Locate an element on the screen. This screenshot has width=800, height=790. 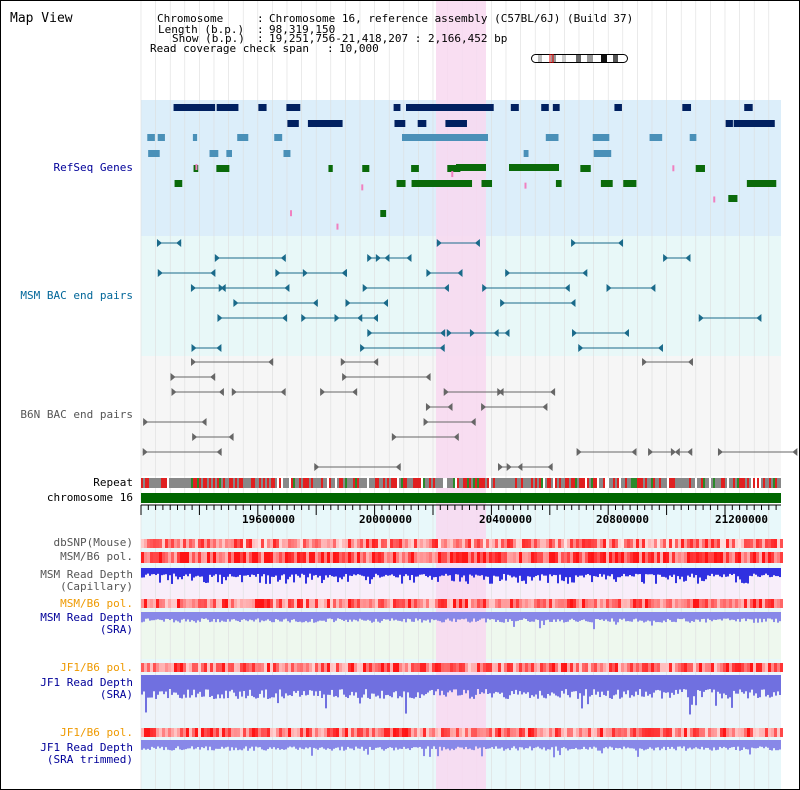
track-label-jf1-pol-2: JF1/B6 pol. is located at coordinates (96, 732).